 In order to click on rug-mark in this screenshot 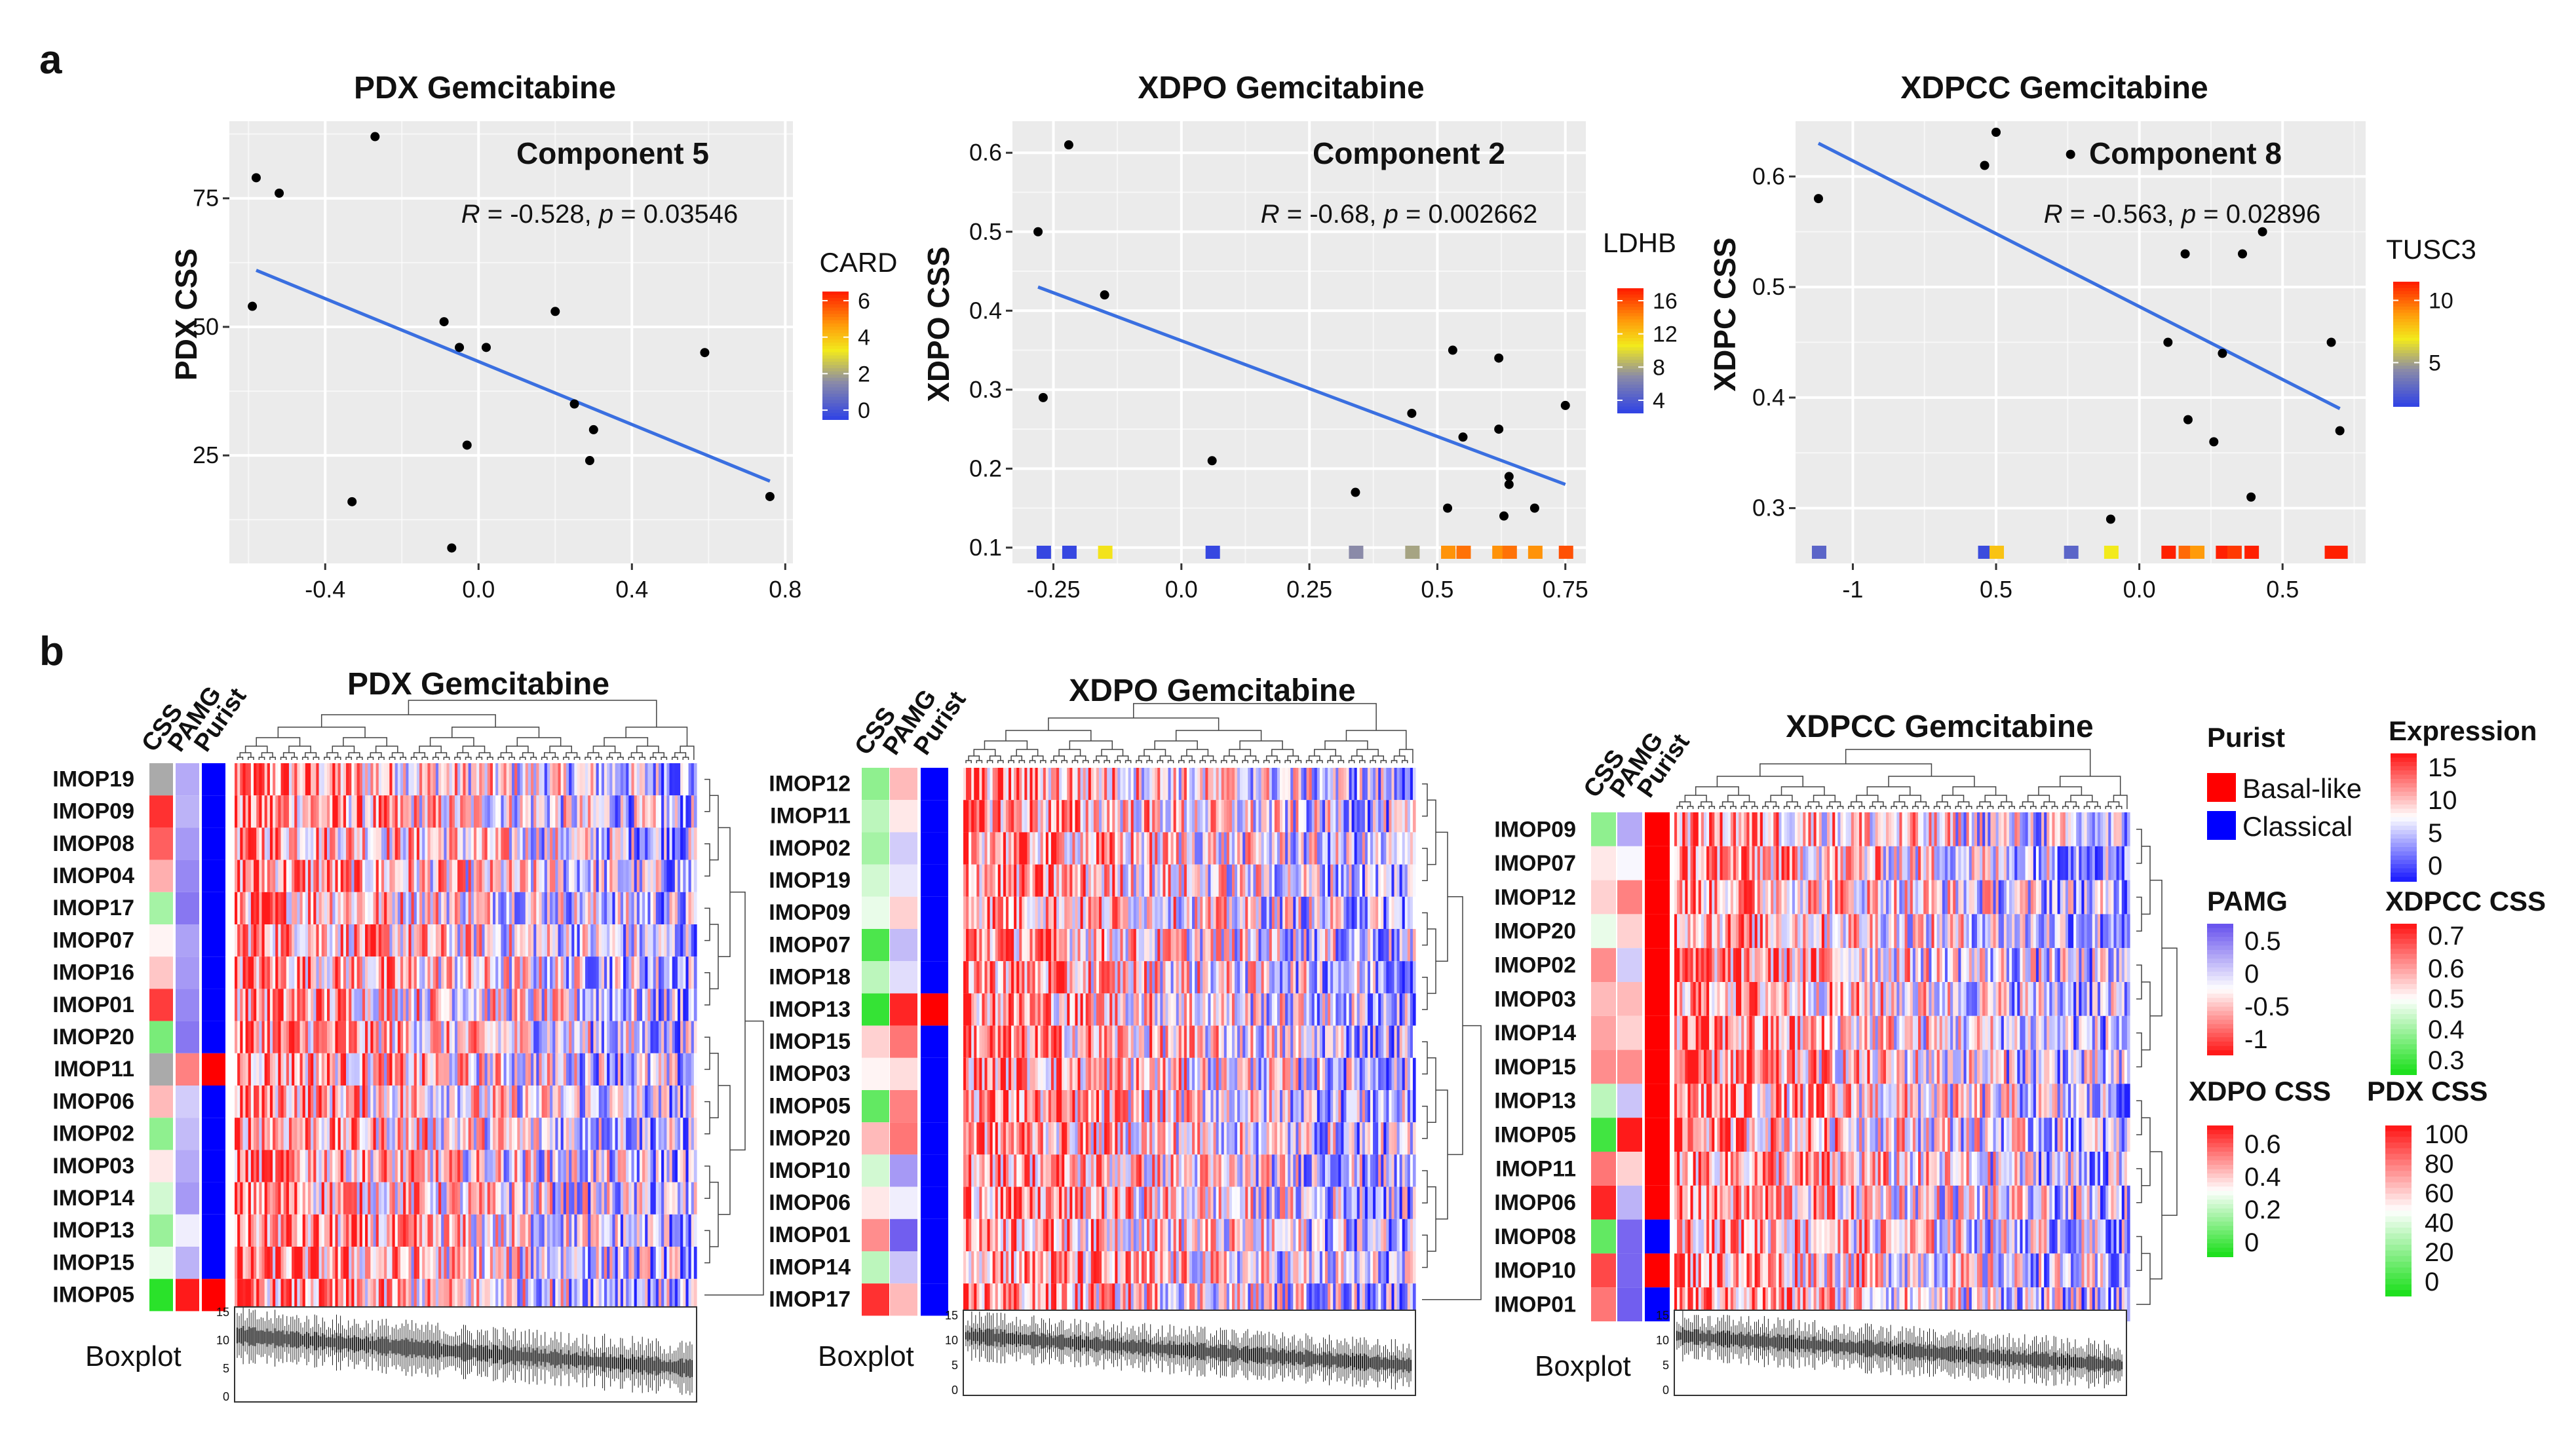, I will do `click(2071, 552)`.